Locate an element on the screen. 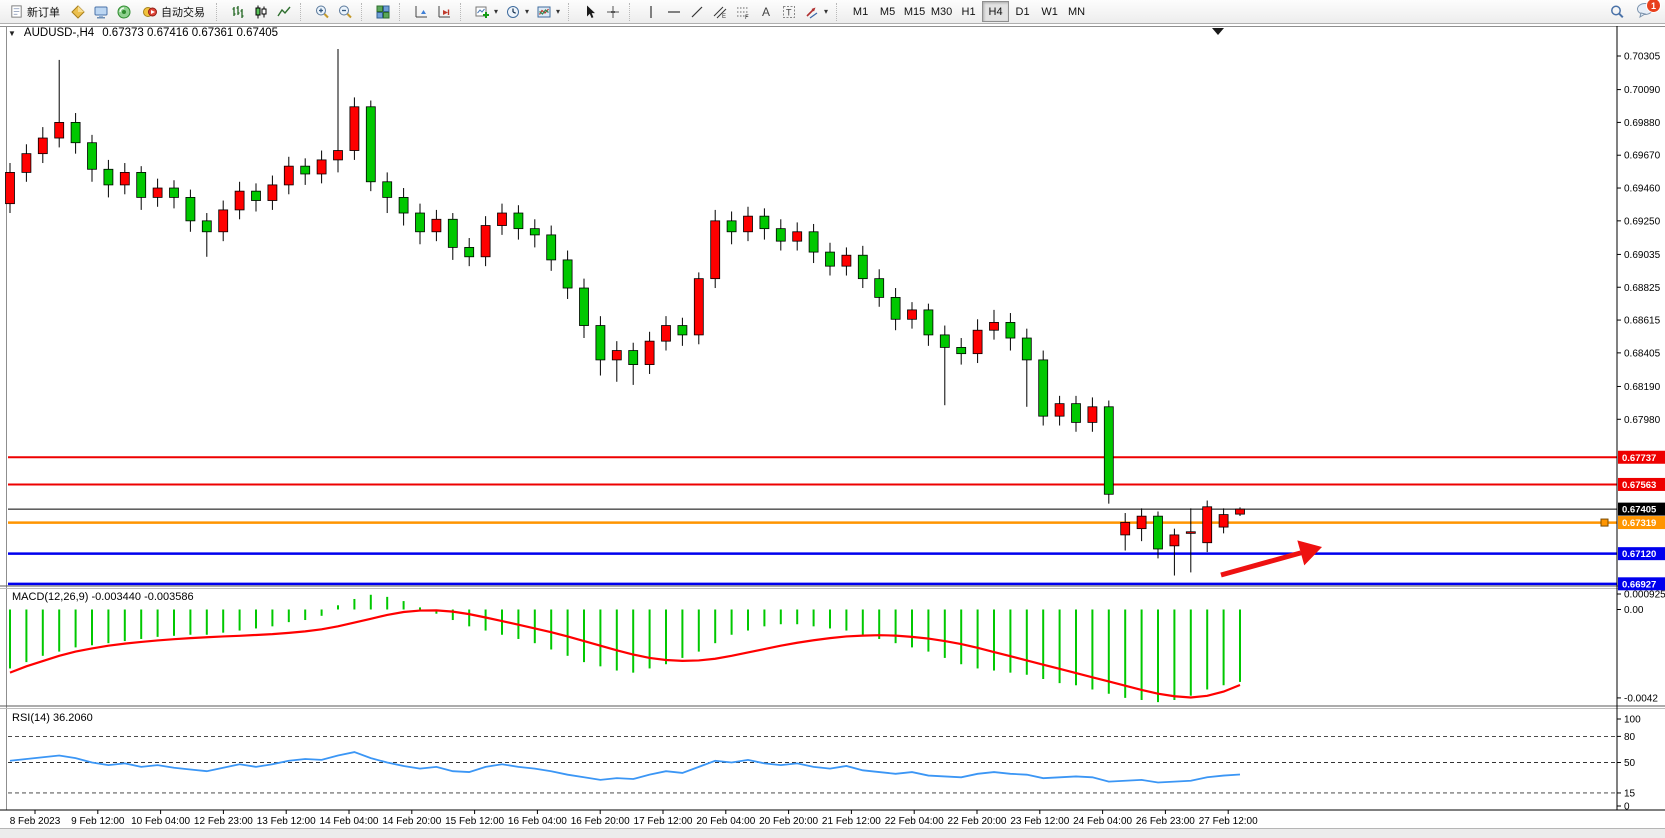 Image resolution: width=1665 pixels, height=838 pixels. timeframe-button-M30: M30 is located at coordinates (941, 11).